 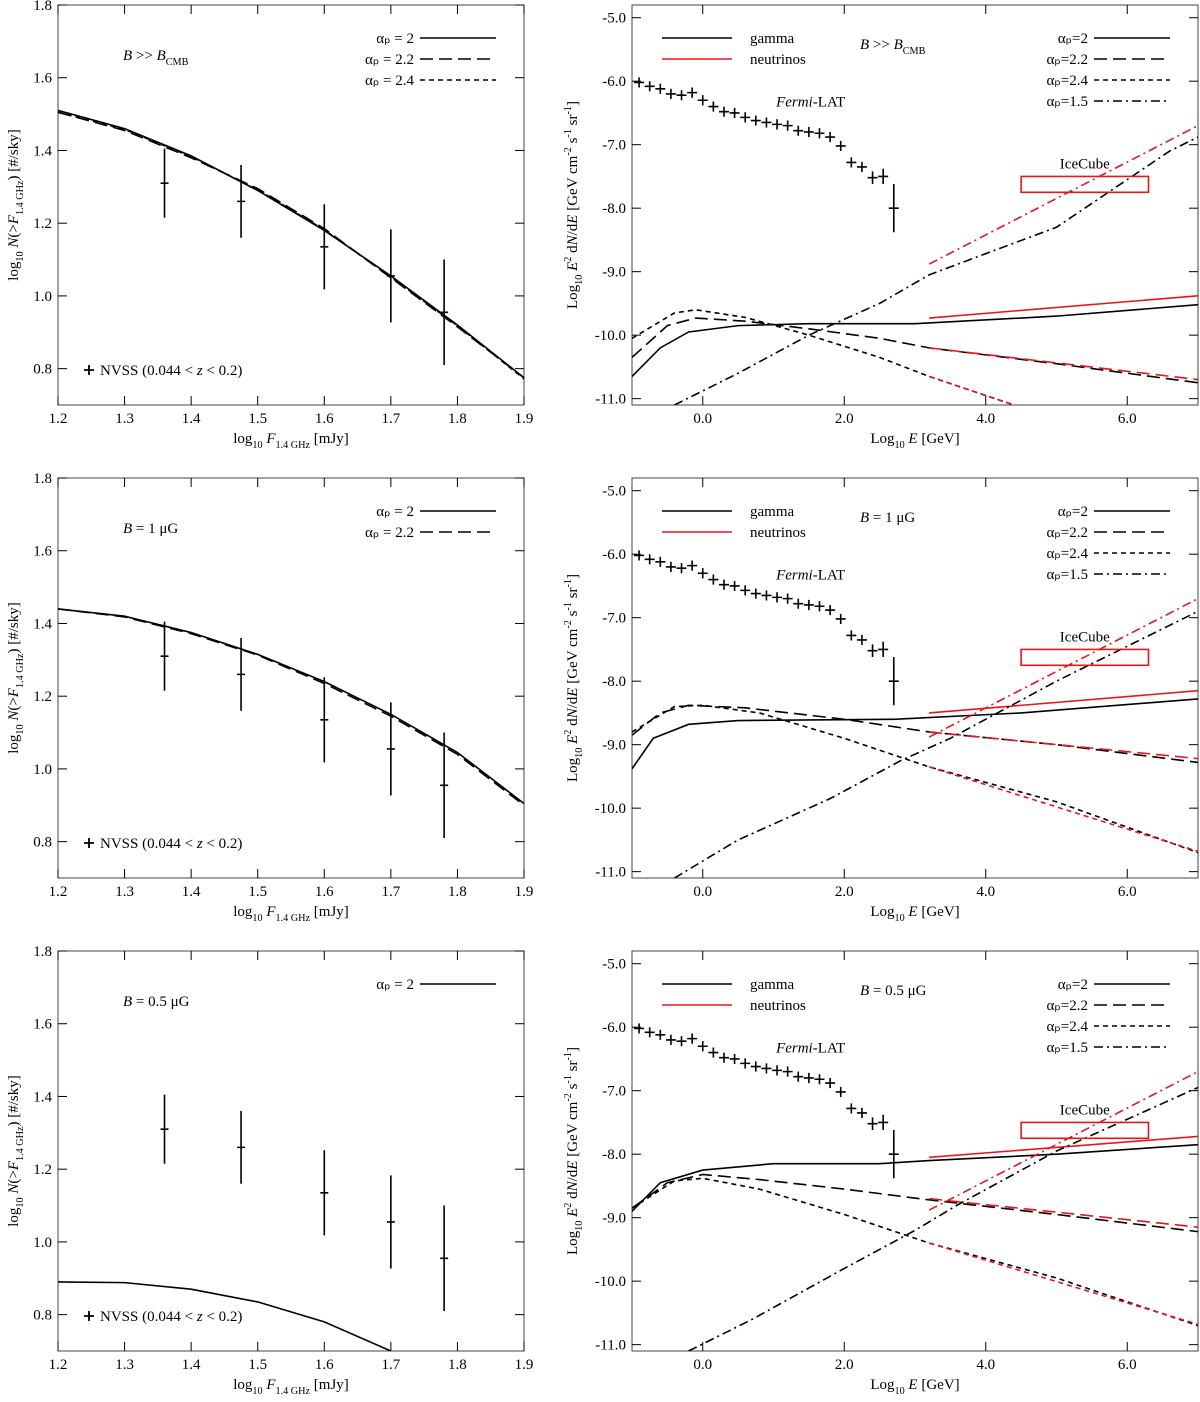 I want to click on points-legend-part: < 0.2), so click(x=223, y=1317).